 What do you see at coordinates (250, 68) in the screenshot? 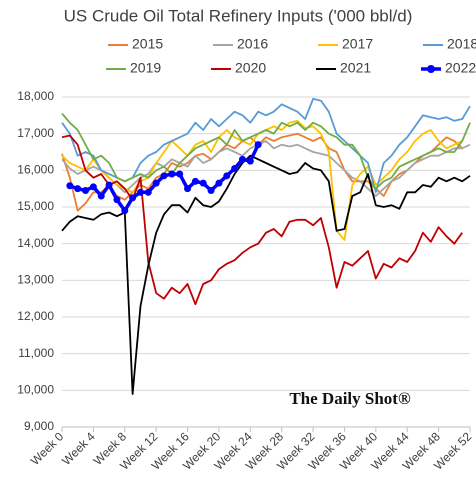
I see `legend-label: 2020` at bounding box center [250, 68].